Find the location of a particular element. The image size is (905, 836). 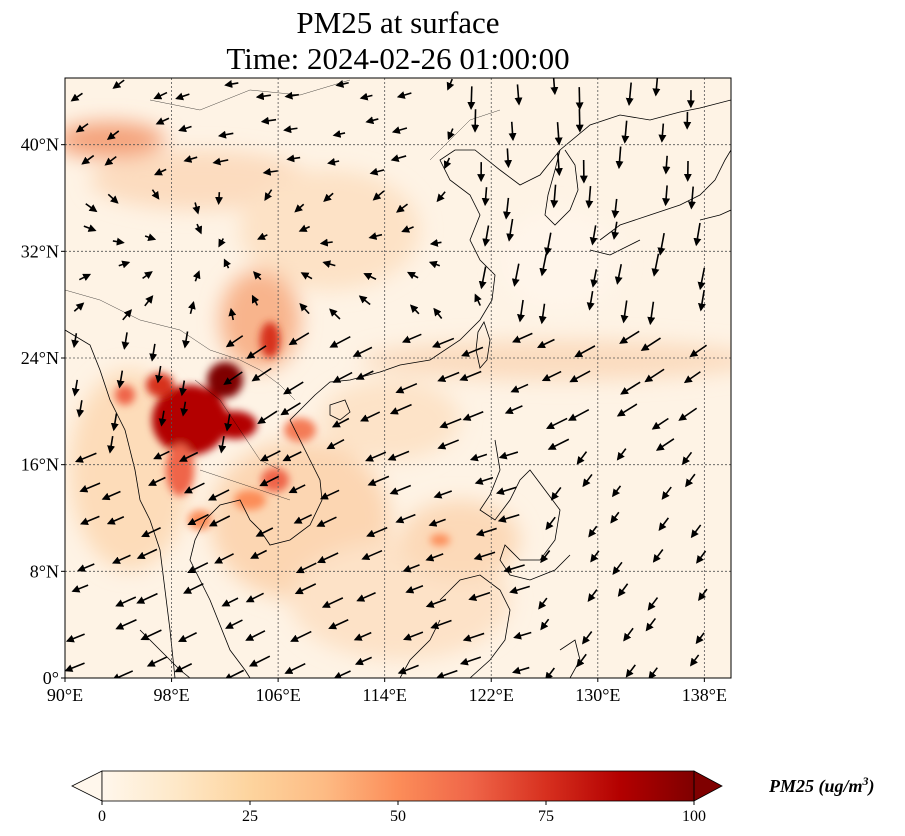

tick-label-lon: 122°E is located at coordinates (491, 695).